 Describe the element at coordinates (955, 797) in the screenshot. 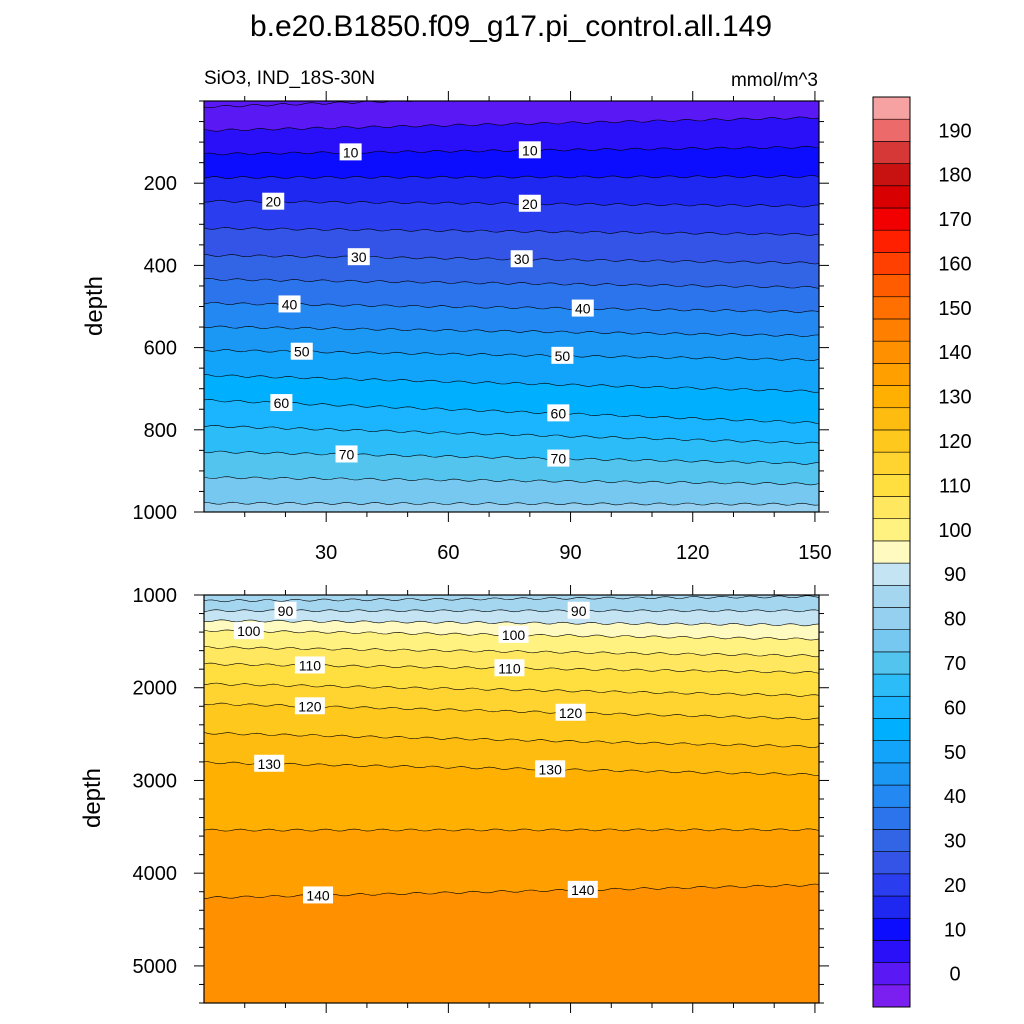

I see `colorbar-label: 40` at that location.